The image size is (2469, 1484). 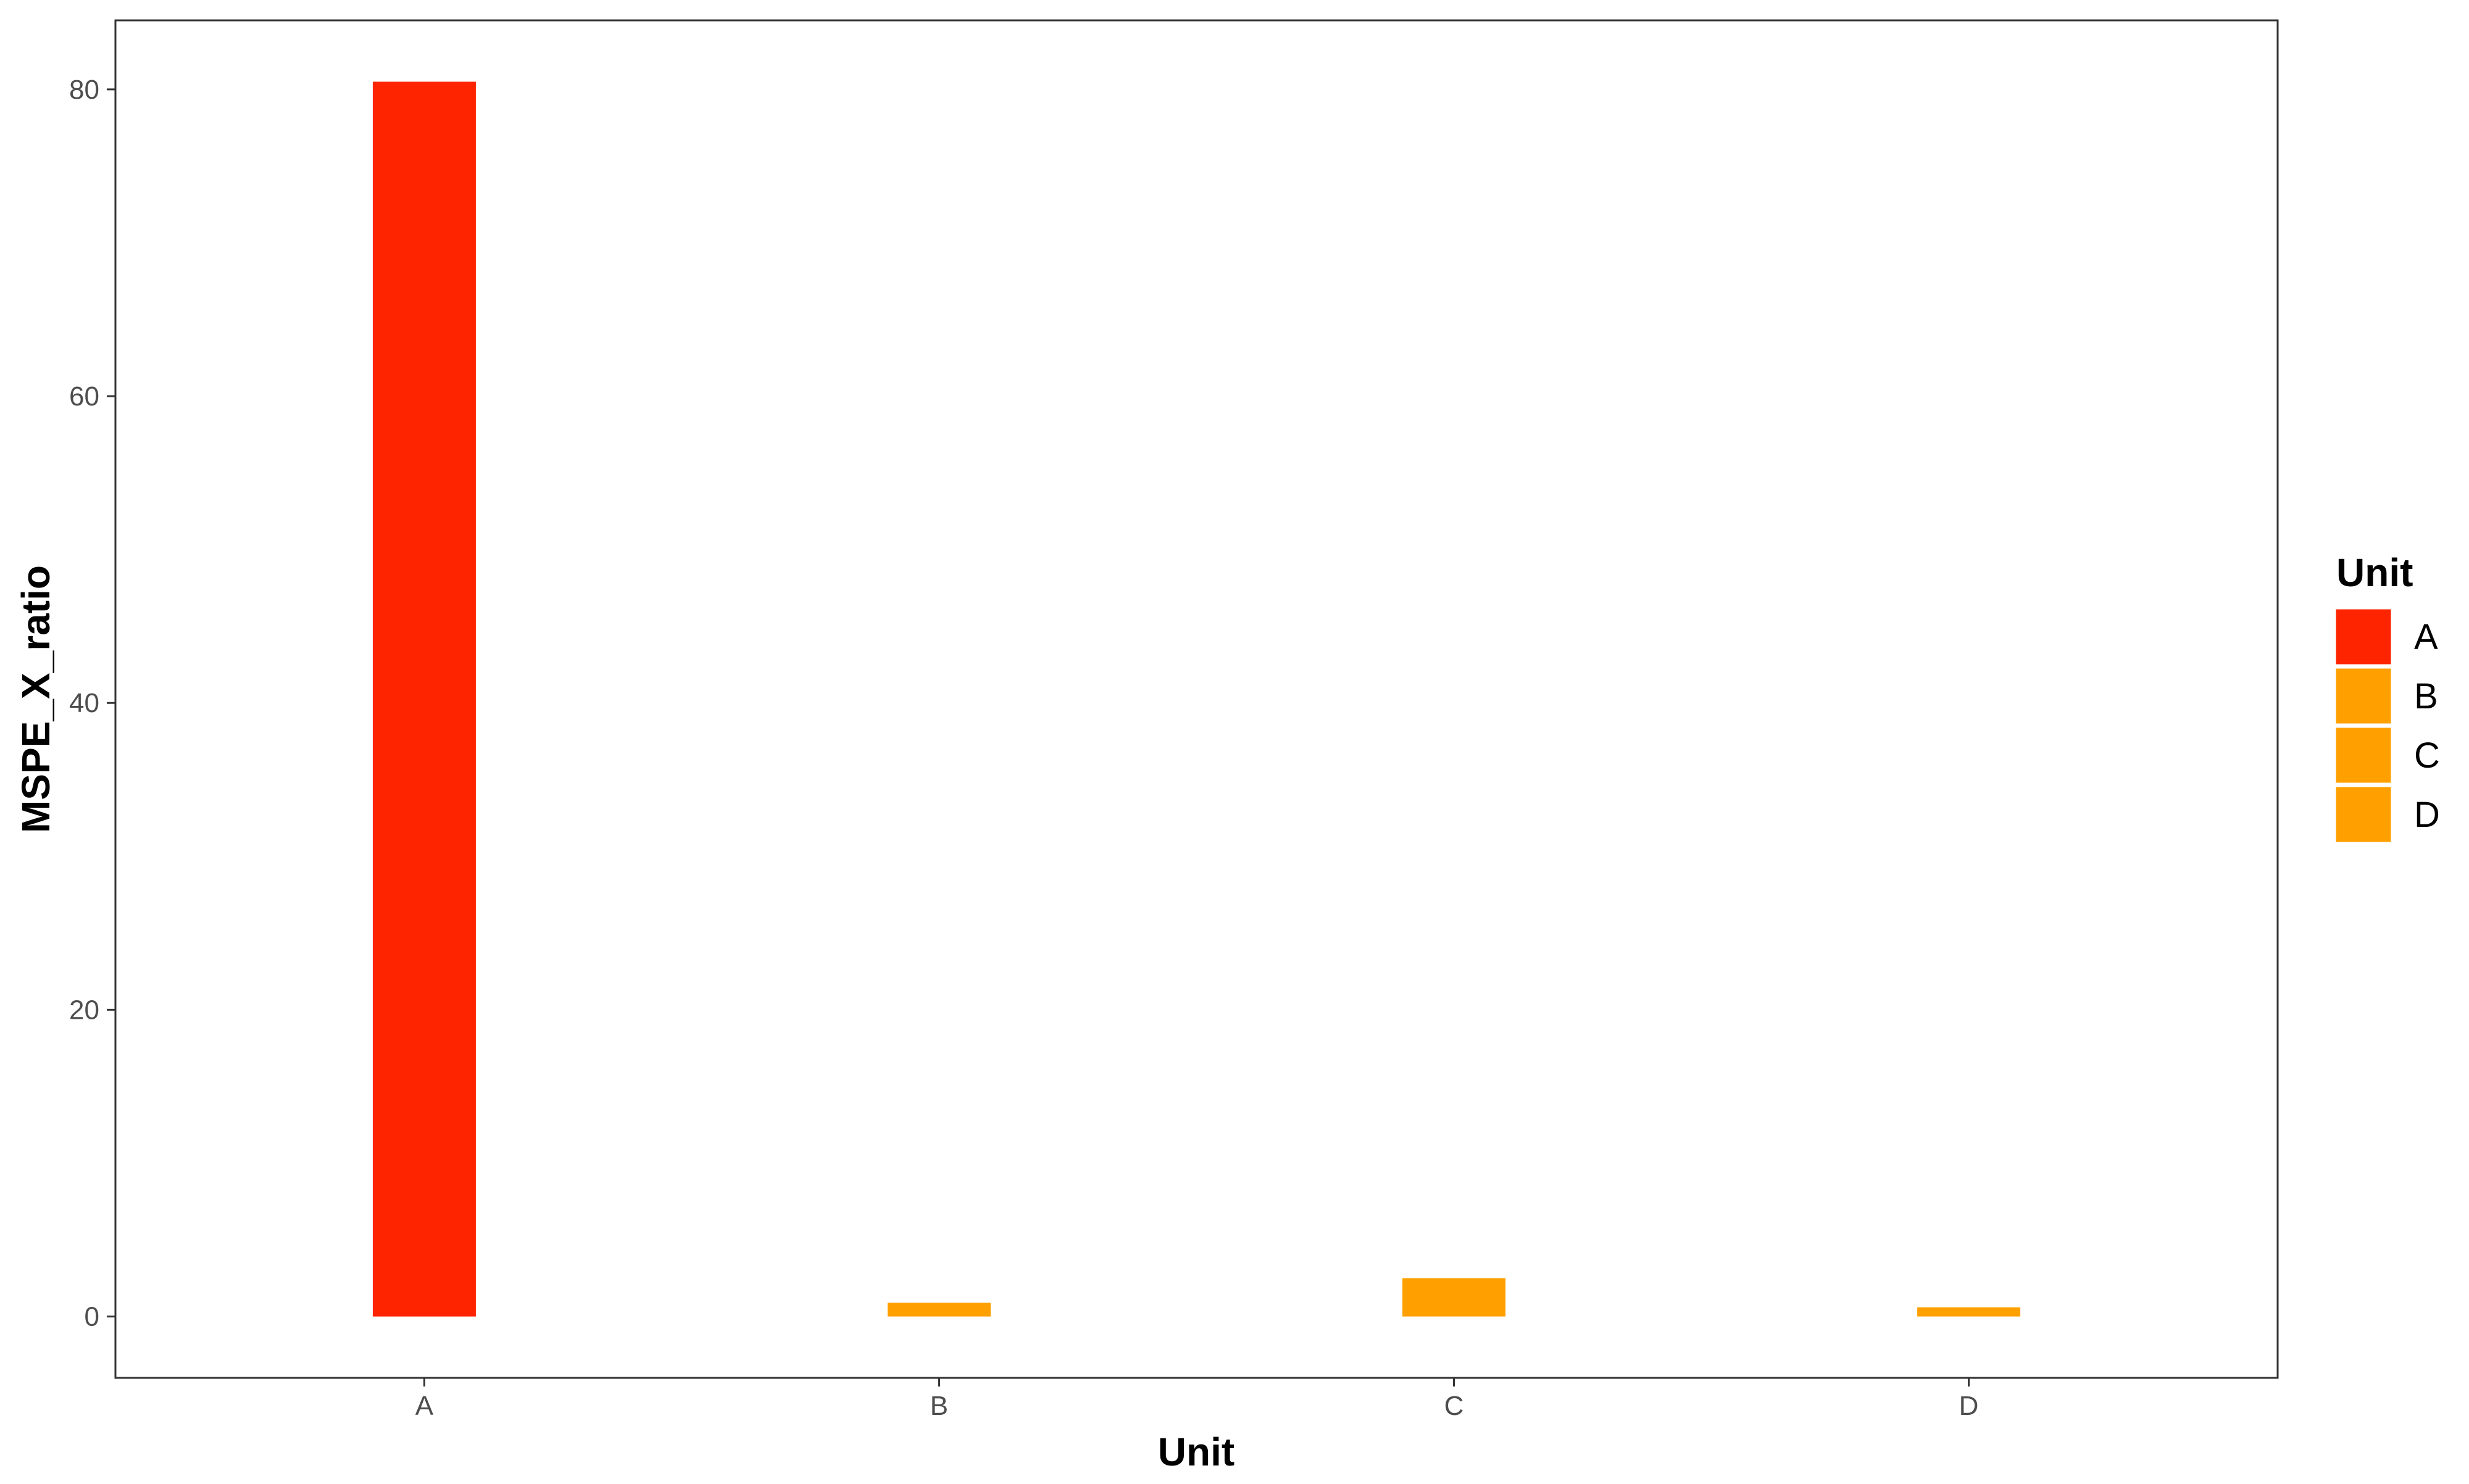 What do you see at coordinates (1197, 1399) in the screenshot?
I see `x-axis: A B C D` at bounding box center [1197, 1399].